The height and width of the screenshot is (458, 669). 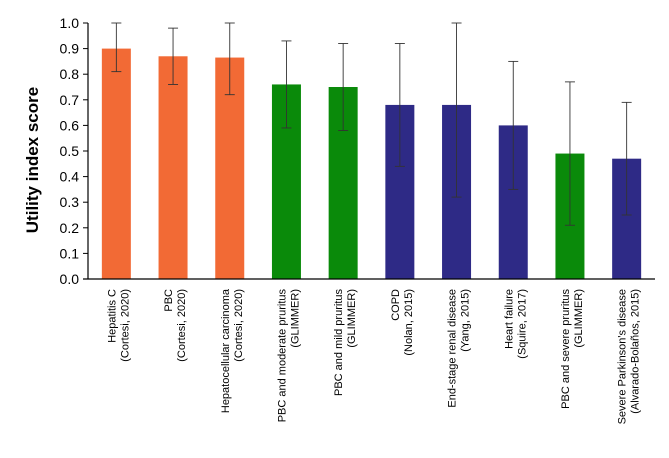 What do you see at coordinates (112, 316) in the screenshot?
I see `x-category-label-line: Hepatitis C` at bounding box center [112, 316].